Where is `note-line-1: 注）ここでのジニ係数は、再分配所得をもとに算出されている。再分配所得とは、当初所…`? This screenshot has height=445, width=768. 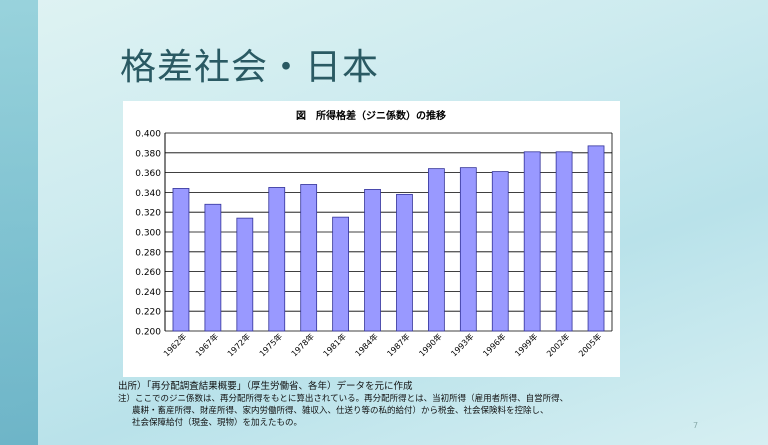
note-line-1: 注）ここでのジニ係数は、再分配所得をもとに算出されている。再分配所得とは、当初所… is located at coordinates (343, 399).